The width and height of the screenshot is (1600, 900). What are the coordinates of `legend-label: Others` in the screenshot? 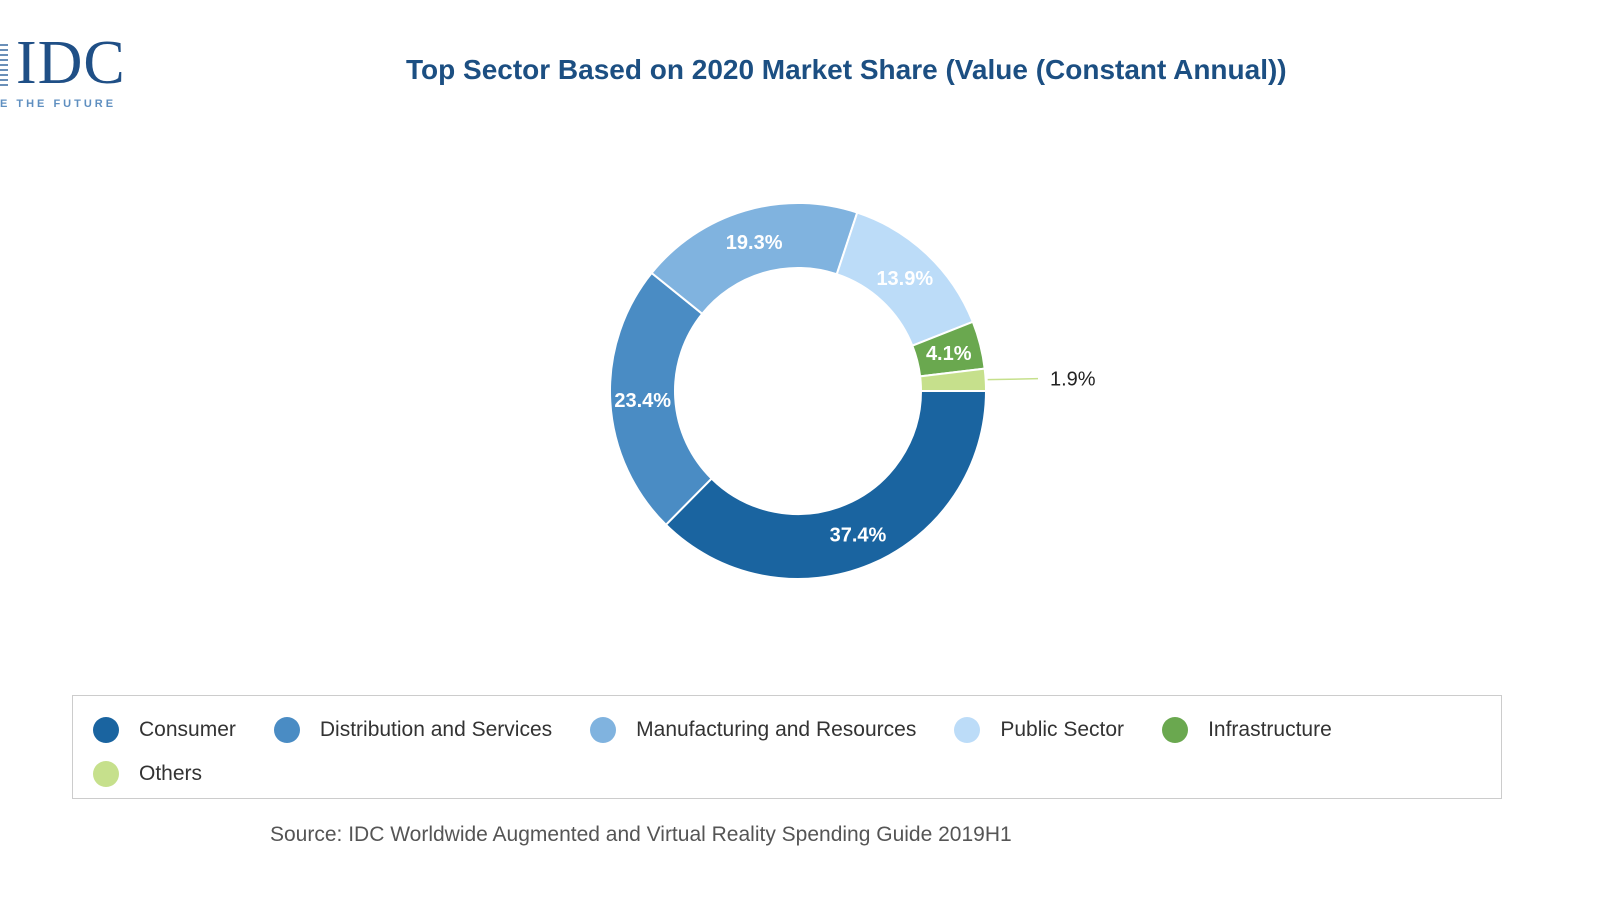 It's located at (171, 773).